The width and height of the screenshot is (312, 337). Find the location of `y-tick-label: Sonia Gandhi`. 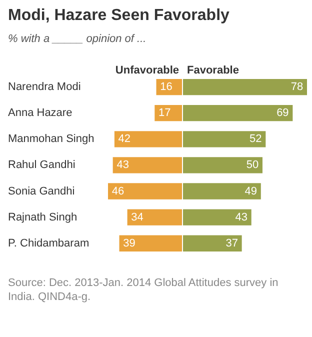

y-tick-label: Sonia Gandhi is located at coordinates (41, 191).